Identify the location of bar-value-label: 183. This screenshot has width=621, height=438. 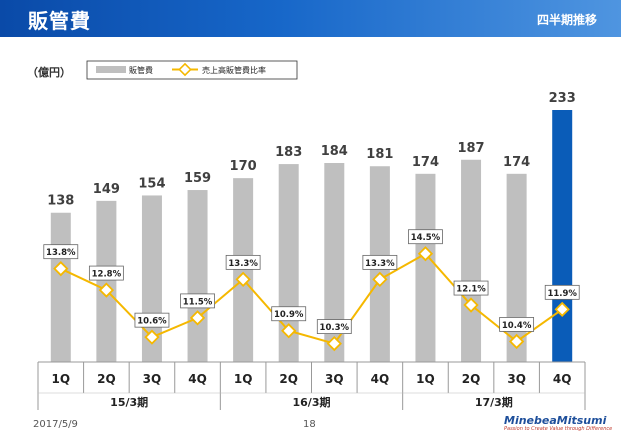
(288, 152).